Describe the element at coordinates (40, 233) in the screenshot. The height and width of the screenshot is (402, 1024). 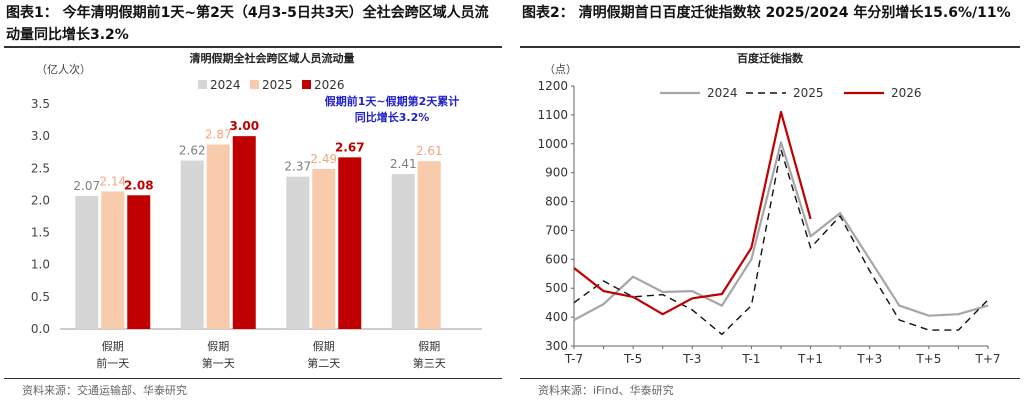
I see `y-tick-label: 1.5` at that location.